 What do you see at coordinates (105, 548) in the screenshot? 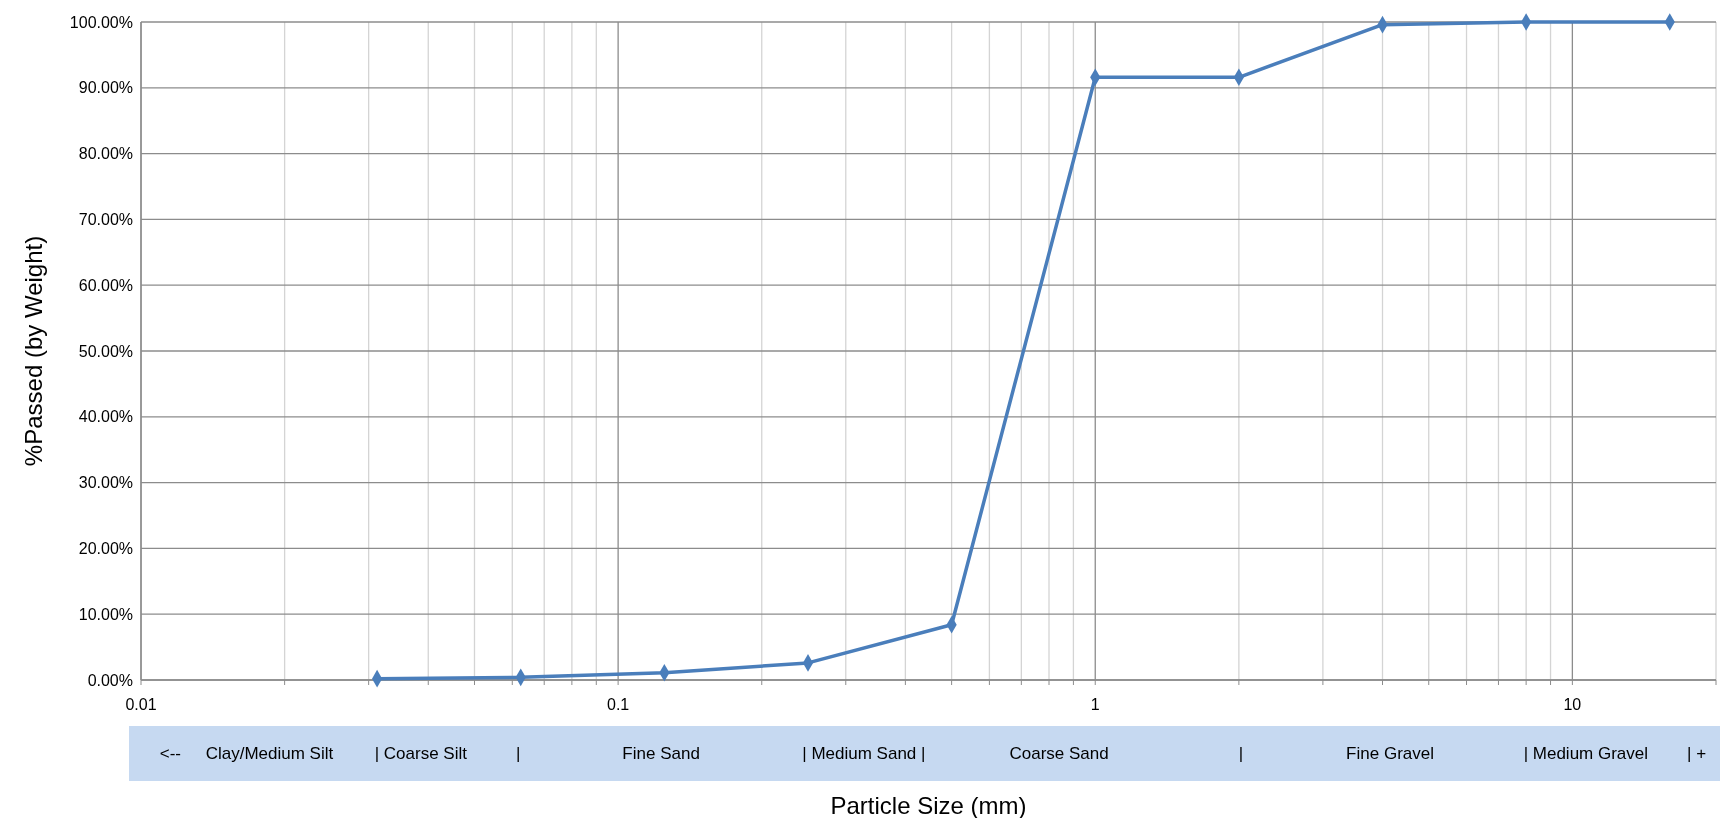
I see `y-tick-label: 20.00%` at bounding box center [105, 548].